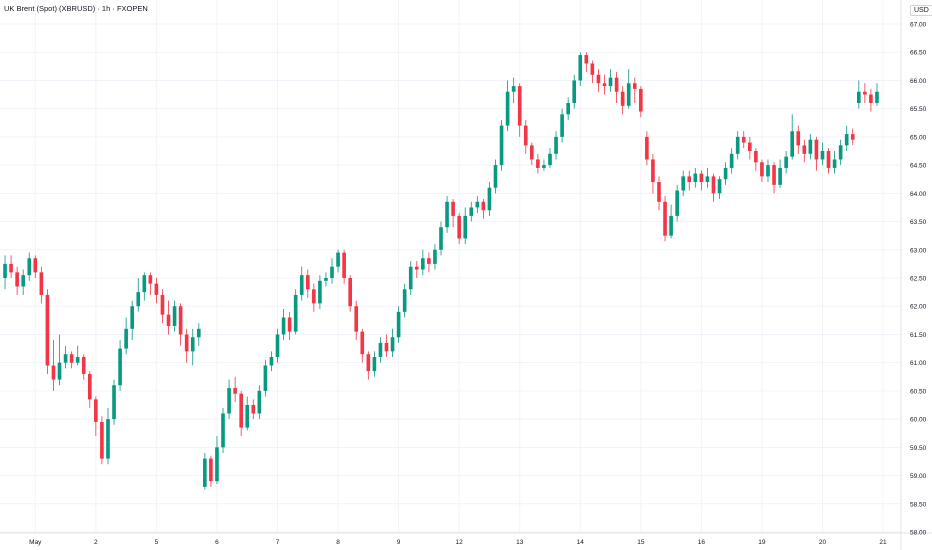 This screenshot has width=932, height=550. I want to click on chart-title: UK Brent (Spot) (XBRUSD) · 1h · FXOPEN, so click(76, 8).